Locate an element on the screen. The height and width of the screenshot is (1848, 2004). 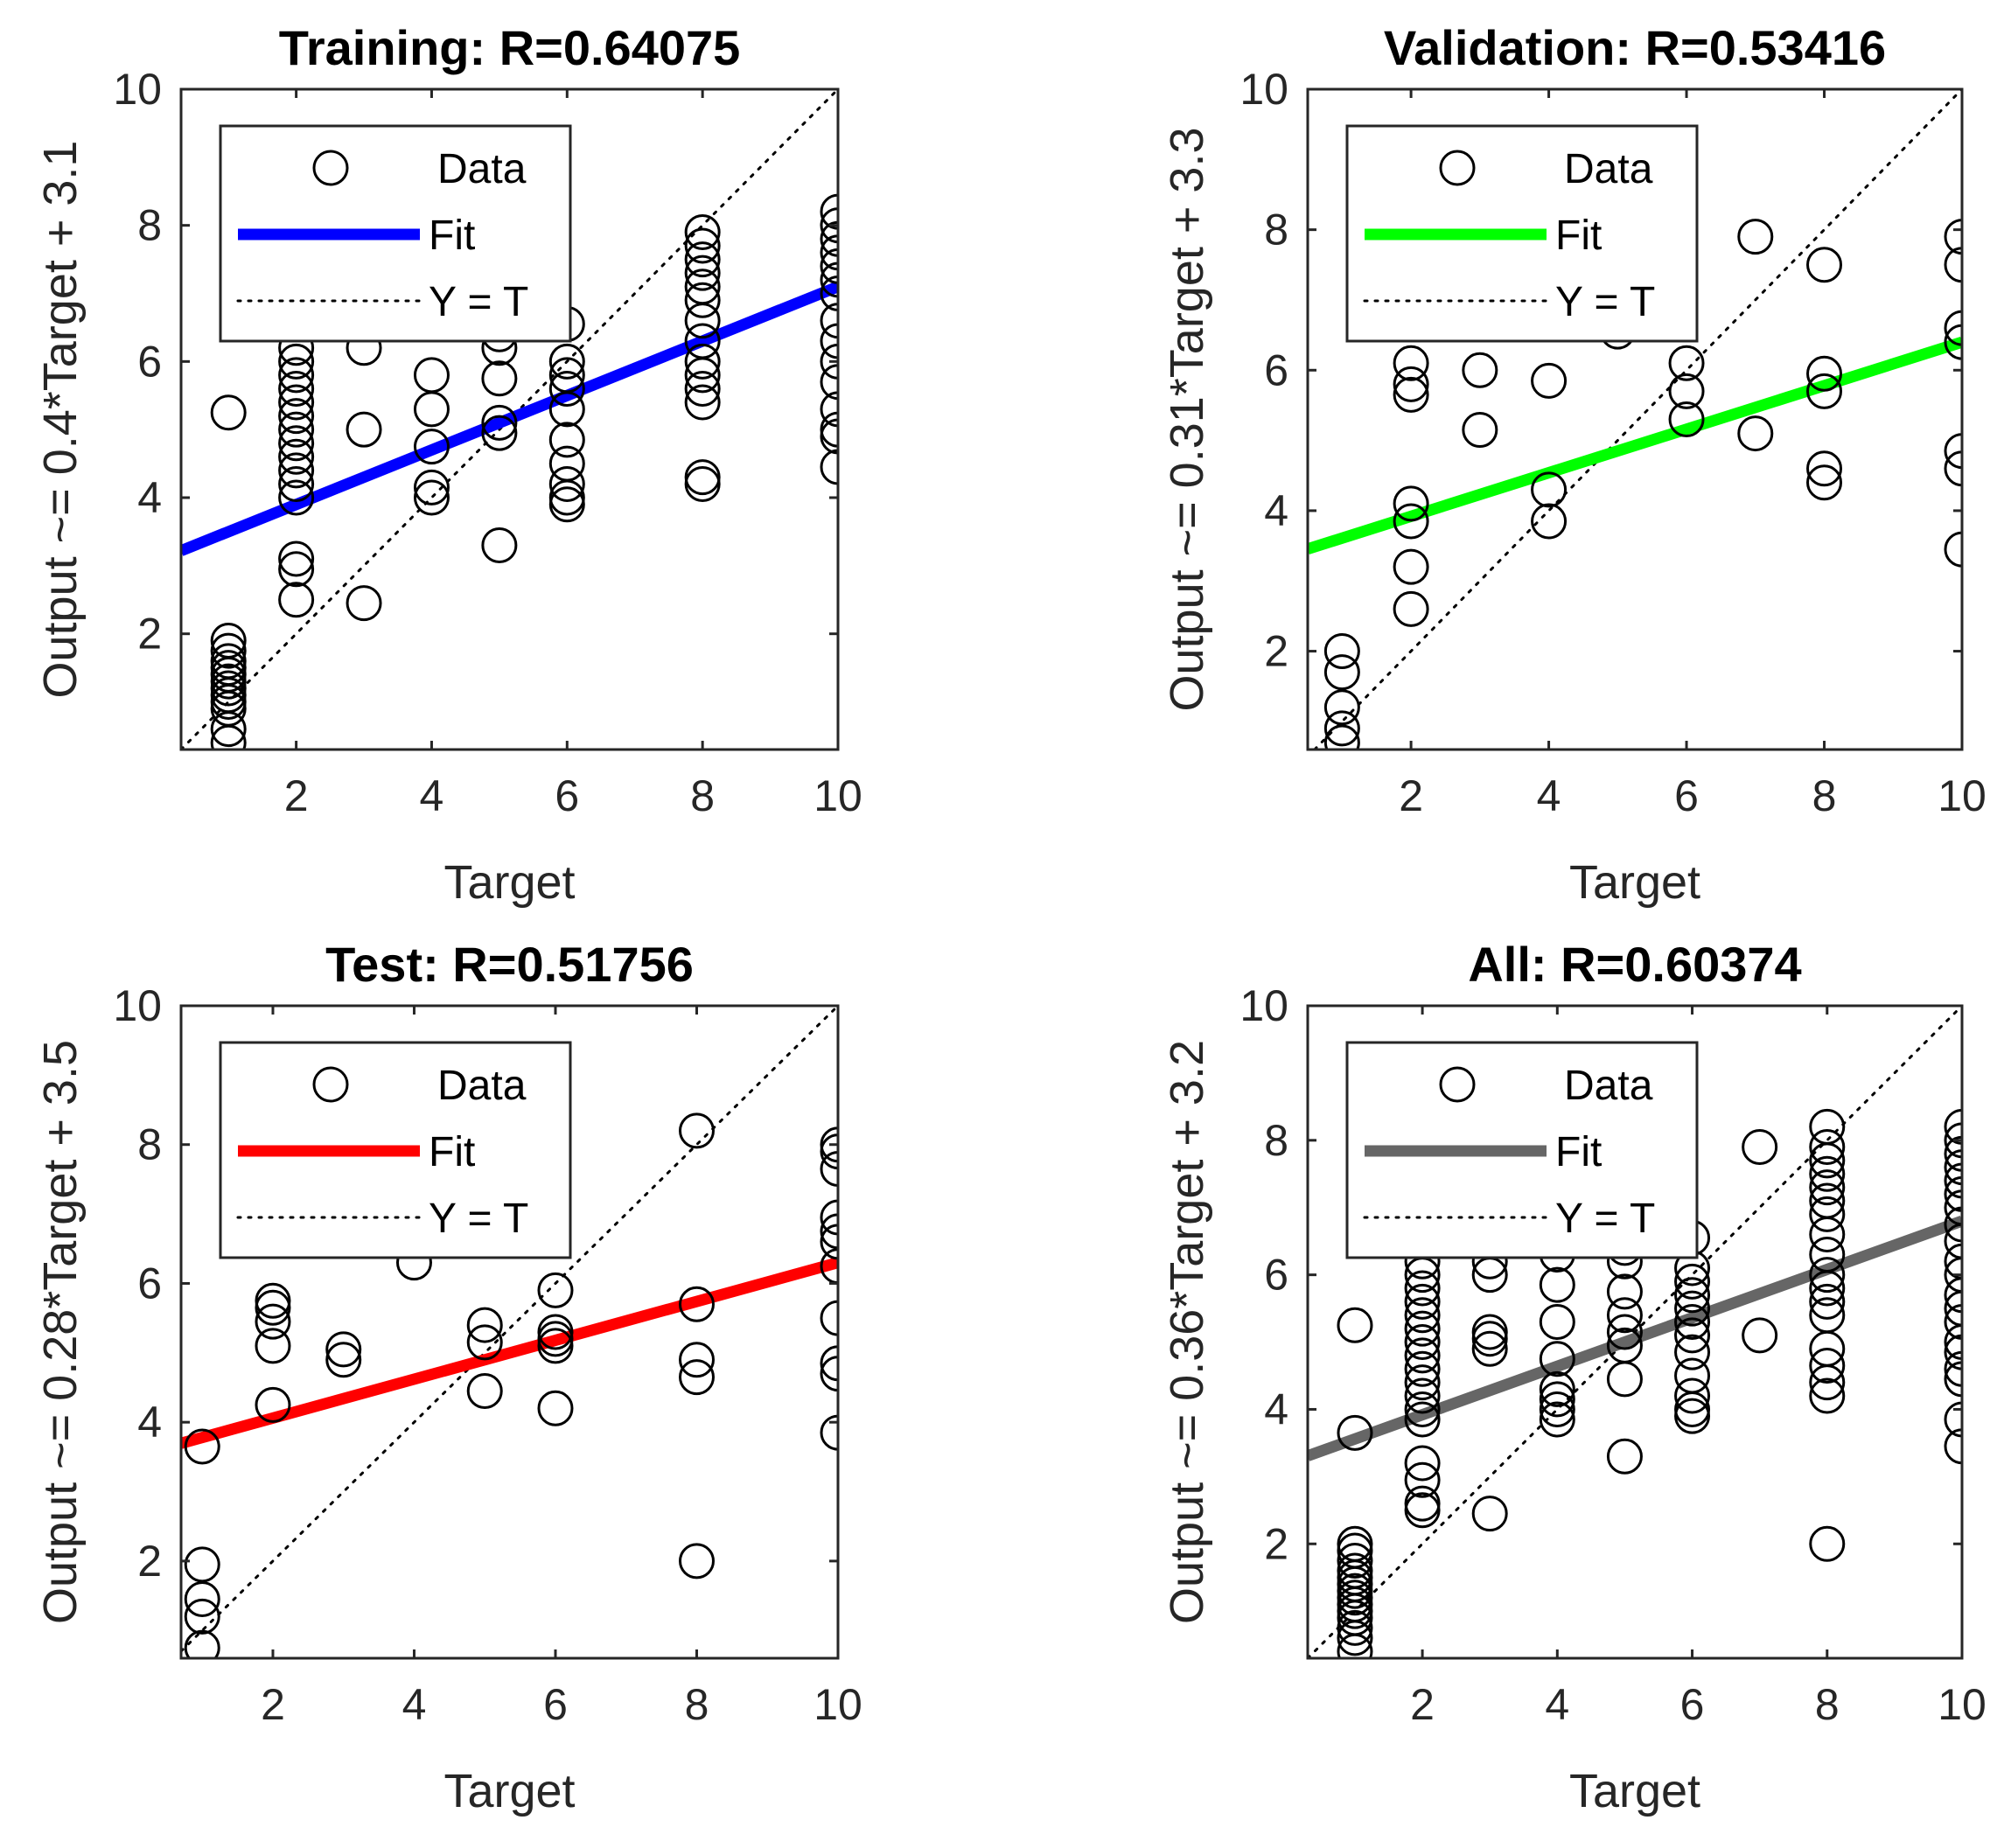
legend-label-data: Data is located at coordinates (1608, 169).